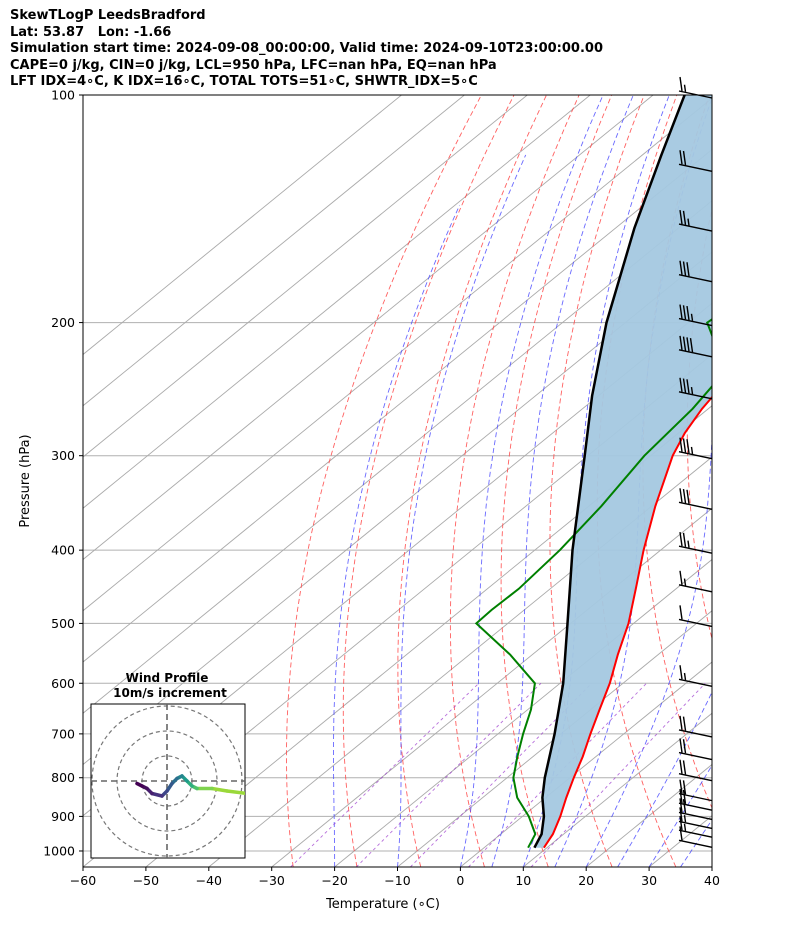 This screenshot has height=937, width=794. What do you see at coordinates (170, 693) in the screenshot?
I see `hodograph-subtitle: 10m/s increment` at bounding box center [170, 693].